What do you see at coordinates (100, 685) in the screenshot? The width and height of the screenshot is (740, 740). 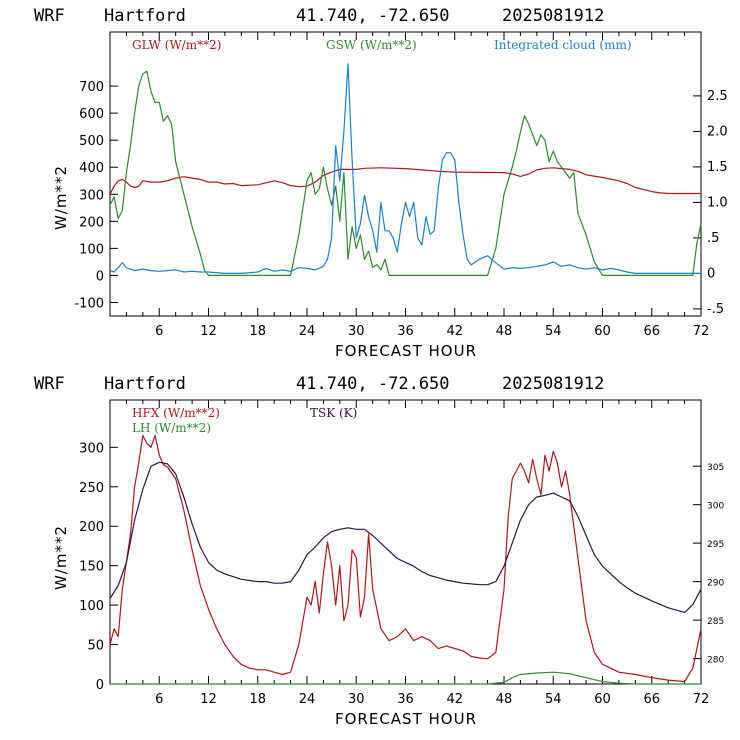 I see `bottom-y-tick-label: 0` at bounding box center [100, 685].